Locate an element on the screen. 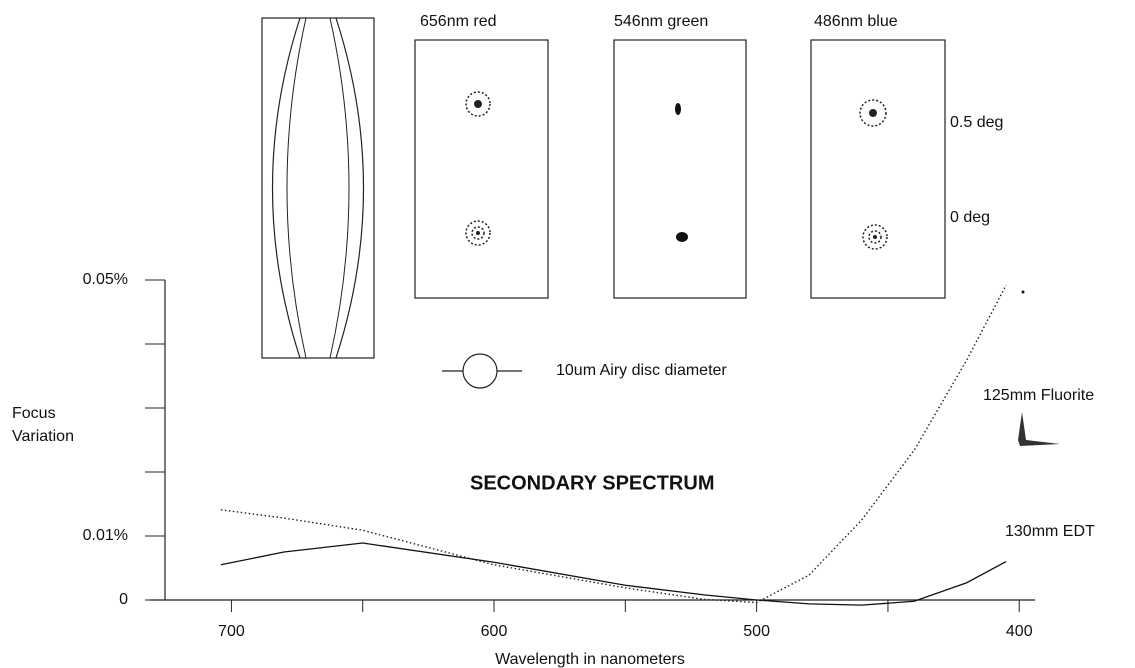  y-tick-label: 0 is located at coordinates (123, 599).